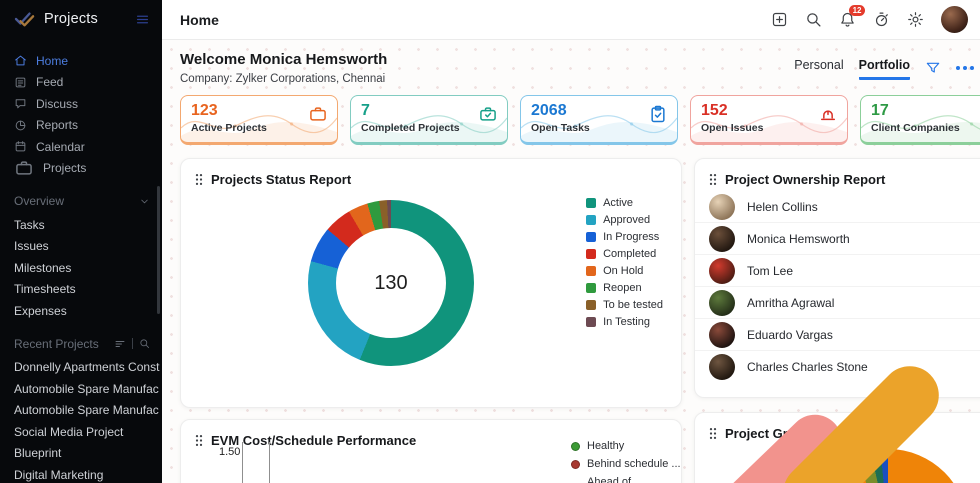 This screenshot has width=980, height=483. I want to click on stat-card-client-companies: 17 Client Companies, so click(920, 120).